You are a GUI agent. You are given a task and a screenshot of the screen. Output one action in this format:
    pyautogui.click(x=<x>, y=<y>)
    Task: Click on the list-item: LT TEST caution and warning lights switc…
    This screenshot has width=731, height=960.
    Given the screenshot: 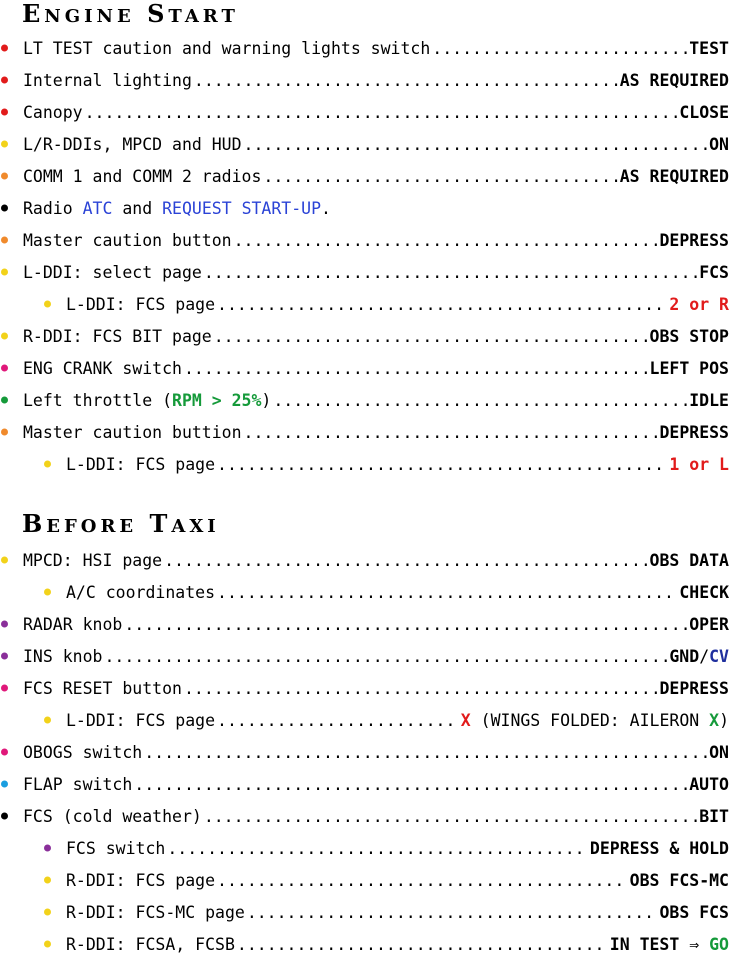 What is the action you would take?
    pyautogui.click(x=365, y=48)
    